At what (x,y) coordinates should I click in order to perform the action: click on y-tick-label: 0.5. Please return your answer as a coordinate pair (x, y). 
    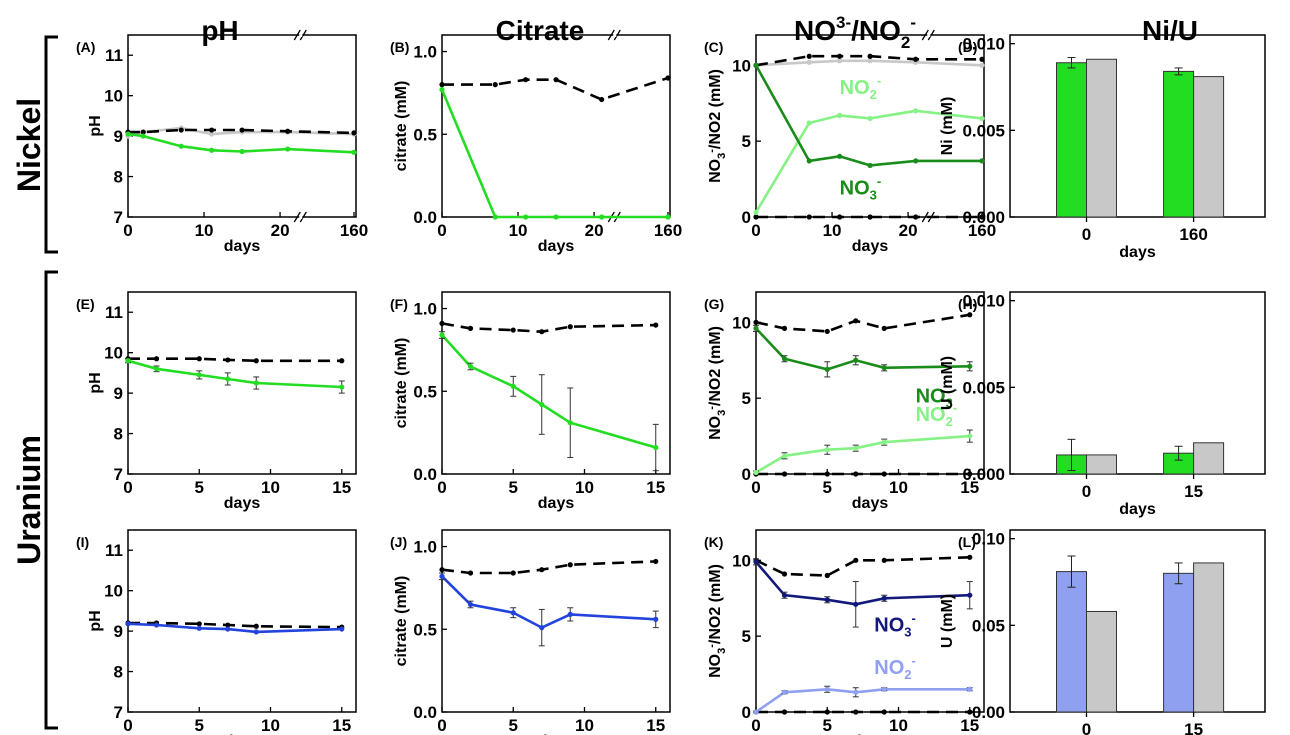
    Looking at the image, I should click on (425, 629).